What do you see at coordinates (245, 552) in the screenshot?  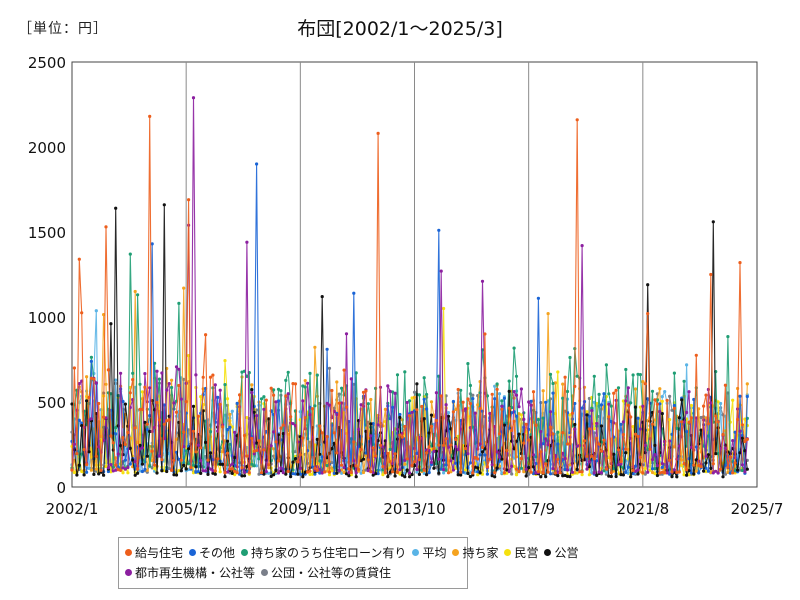 I see `legend-marker` at bounding box center [245, 552].